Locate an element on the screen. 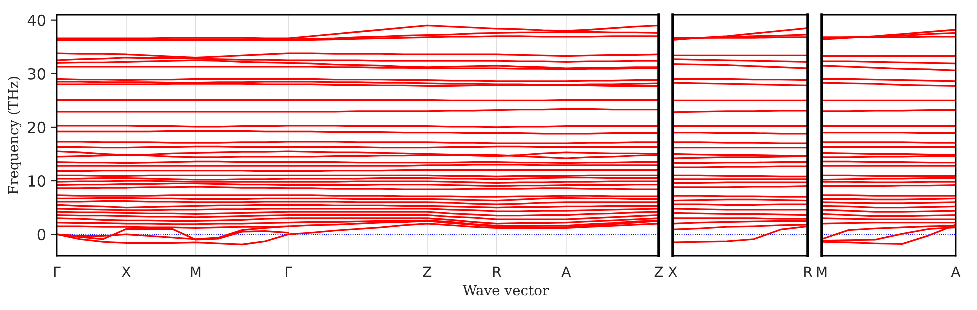  y-tick-label: 10 is located at coordinates (37, 181).